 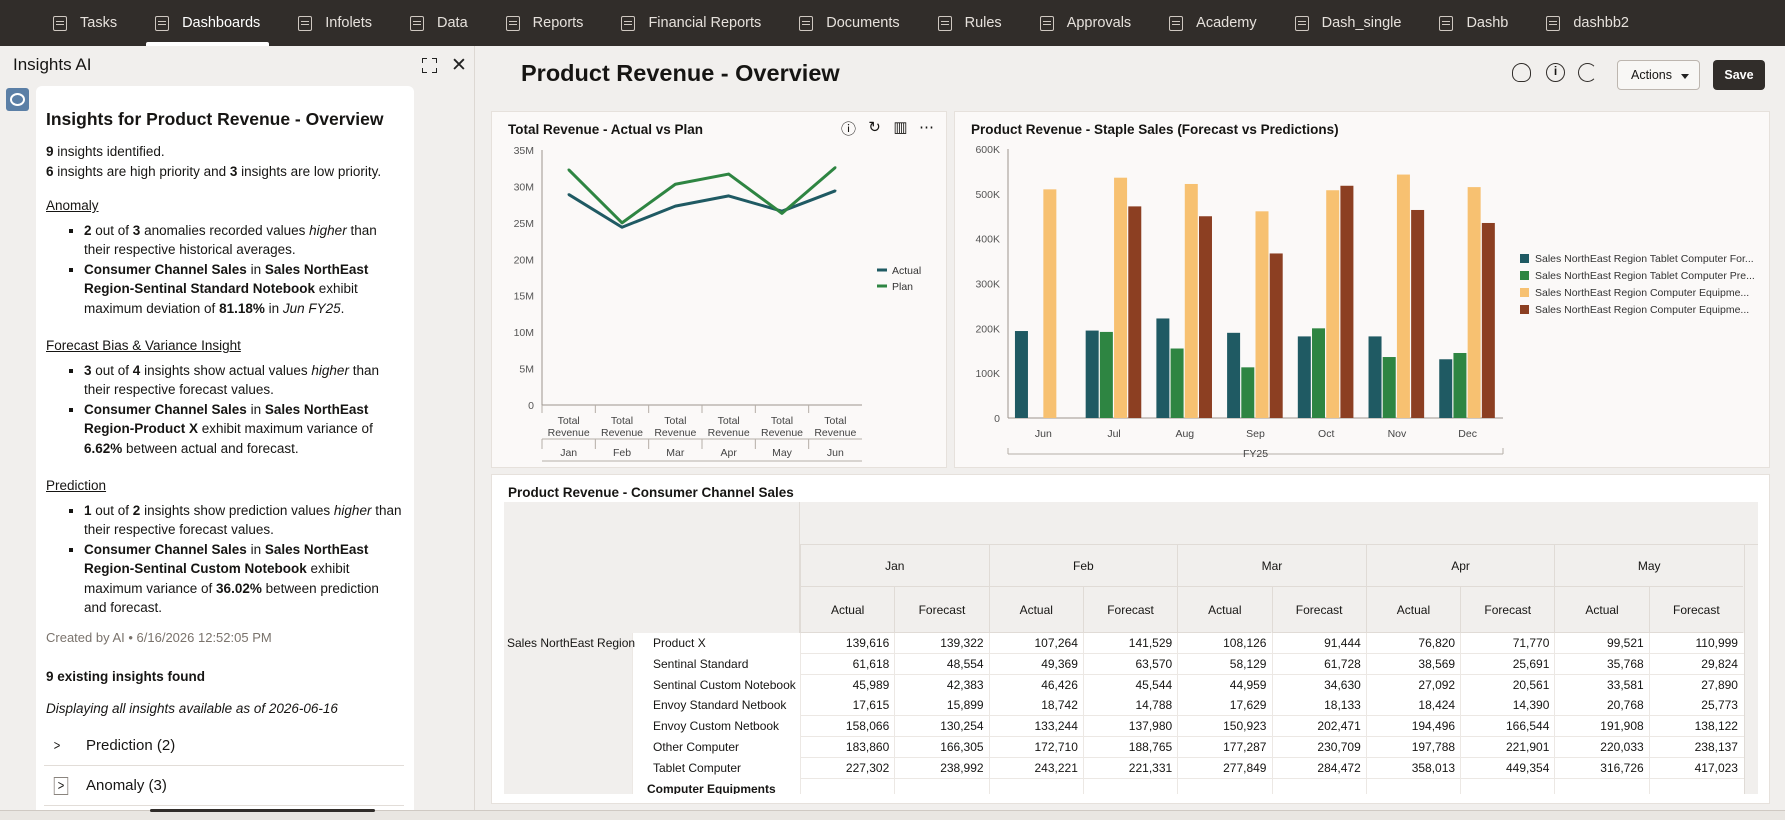 I want to click on table-cell: 14,788, so click(x=1129, y=706).